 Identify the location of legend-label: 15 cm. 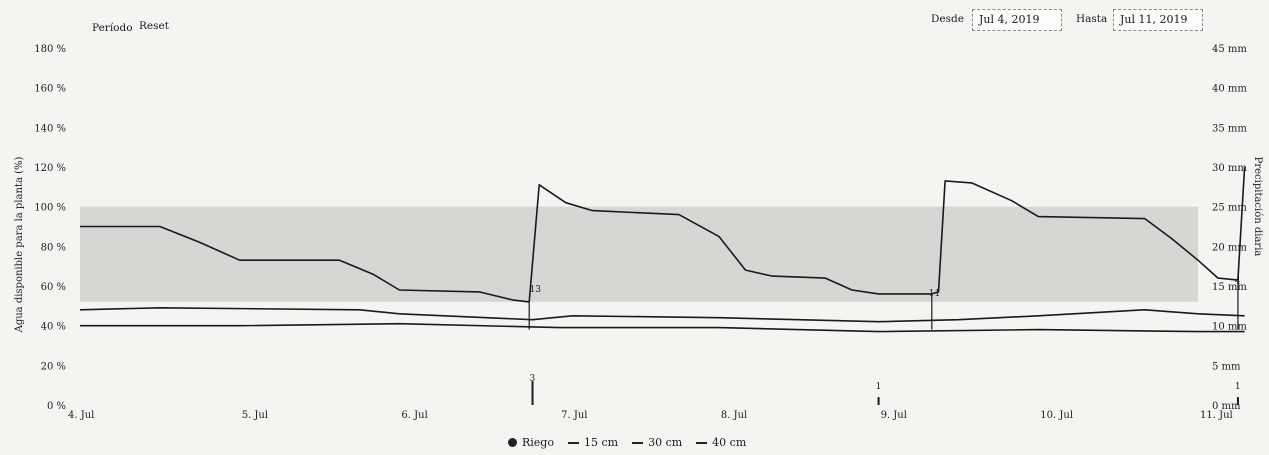
(601, 442).